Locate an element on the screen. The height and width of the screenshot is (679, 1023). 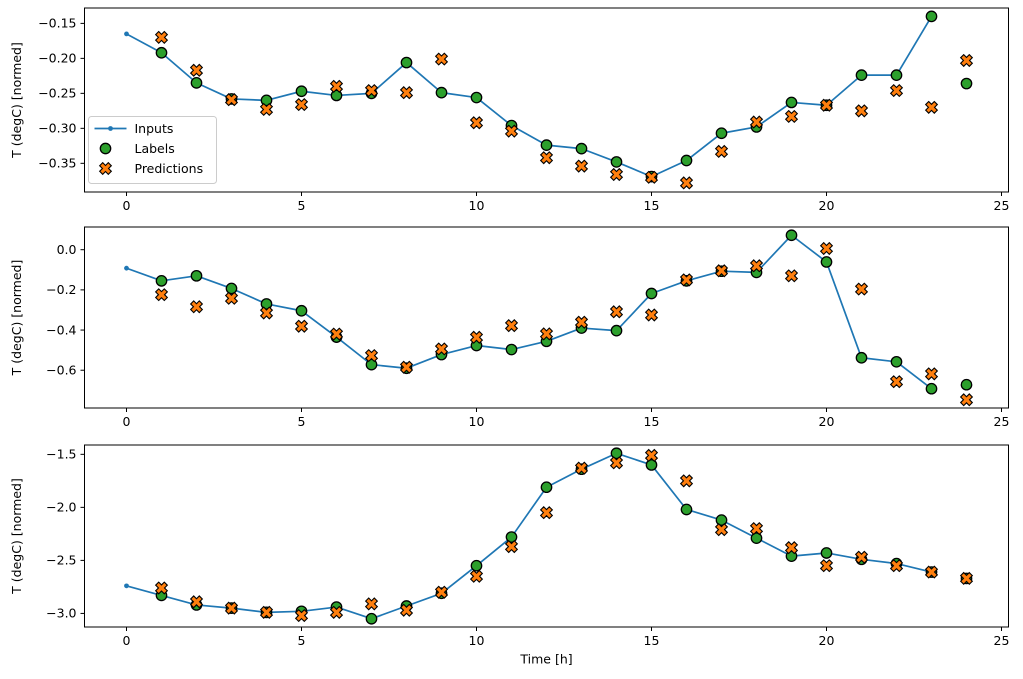
y-tick-label: −1.5 is located at coordinates (61, 454).